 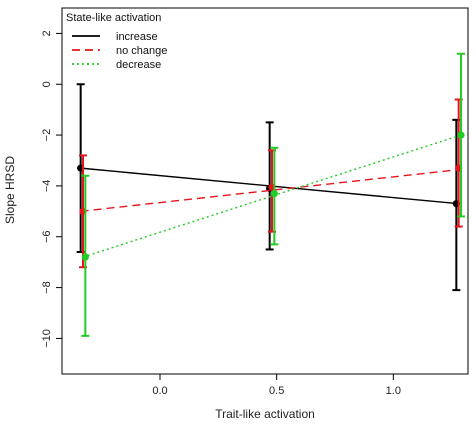 I want to click on legend-title: State-like activation, so click(x=113, y=18).